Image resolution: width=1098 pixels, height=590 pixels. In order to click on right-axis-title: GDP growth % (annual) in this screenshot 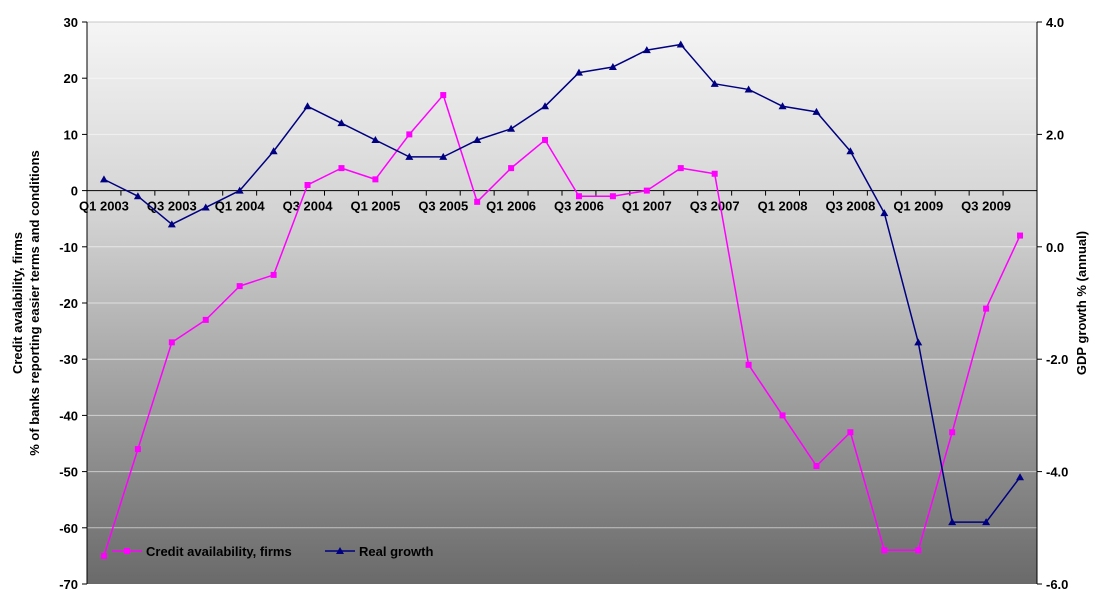, I will do `click(1081, 303)`.